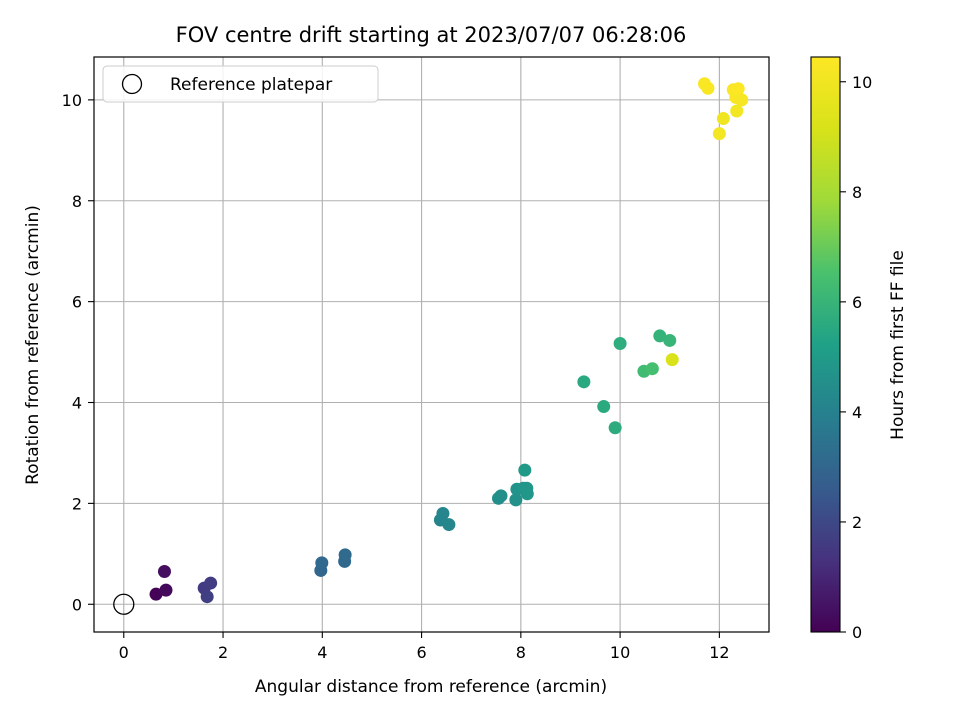 Image resolution: width=960 pixels, height=720 pixels. Describe the element at coordinates (223, 652) in the screenshot. I see `x-tick-label: 2` at that location.